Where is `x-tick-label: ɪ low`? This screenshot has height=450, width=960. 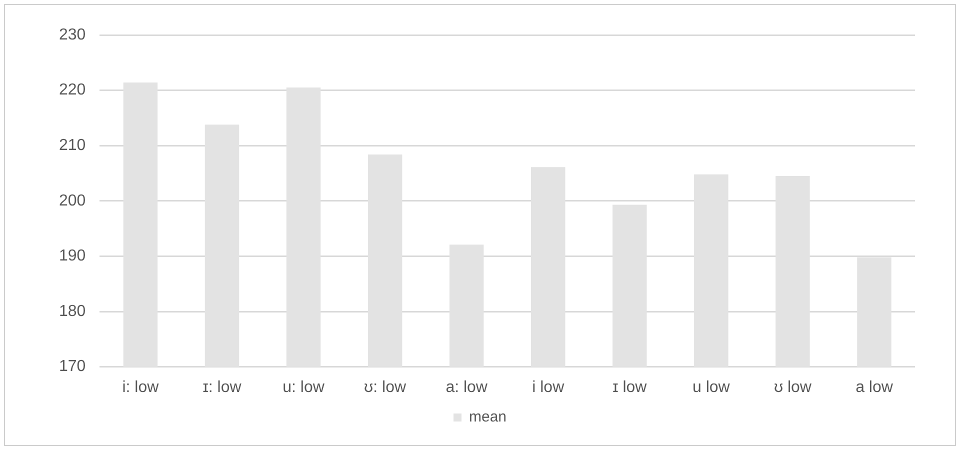
x-tick-label: ɪ low is located at coordinates (630, 387).